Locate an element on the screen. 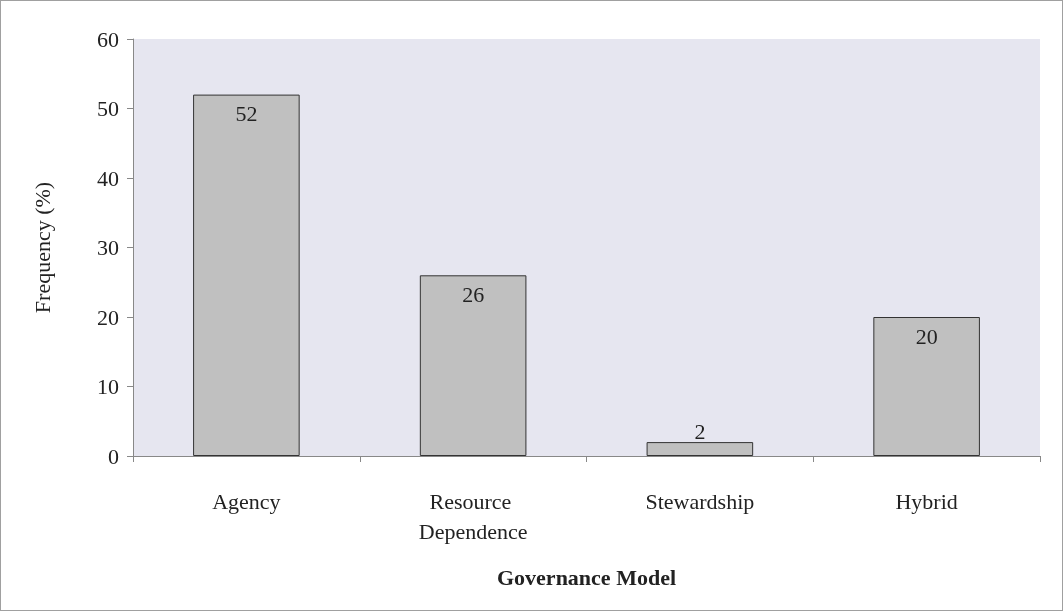 The image size is (1063, 611). x-tick-label: Agency is located at coordinates (246, 501).